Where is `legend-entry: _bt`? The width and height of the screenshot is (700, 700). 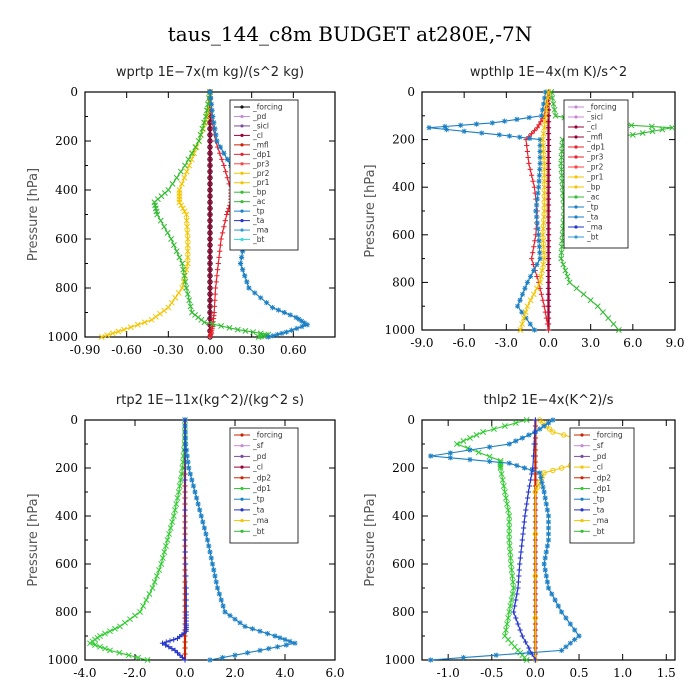 legend-entry: _bt is located at coordinates (592, 237).